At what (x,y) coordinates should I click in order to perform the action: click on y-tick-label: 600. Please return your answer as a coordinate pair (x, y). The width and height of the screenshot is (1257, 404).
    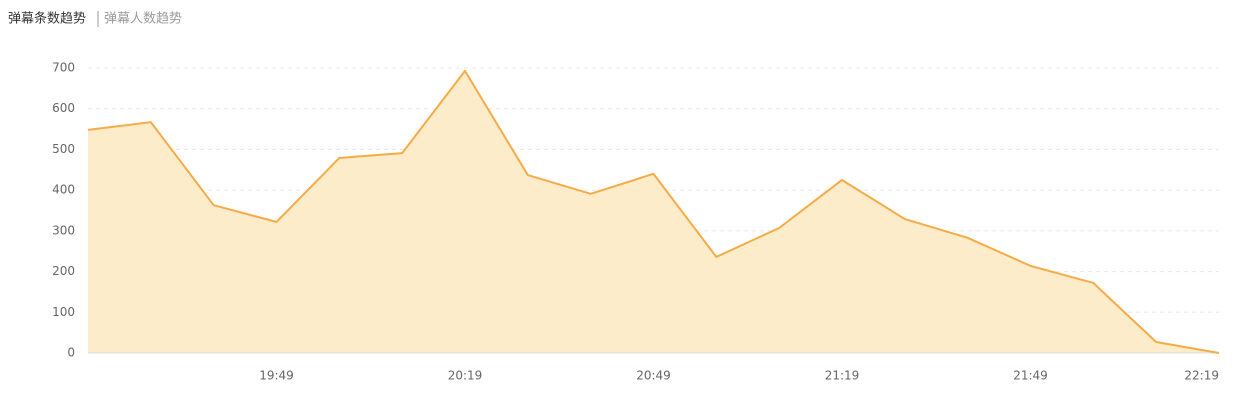
    Looking at the image, I should click on (63, 108).